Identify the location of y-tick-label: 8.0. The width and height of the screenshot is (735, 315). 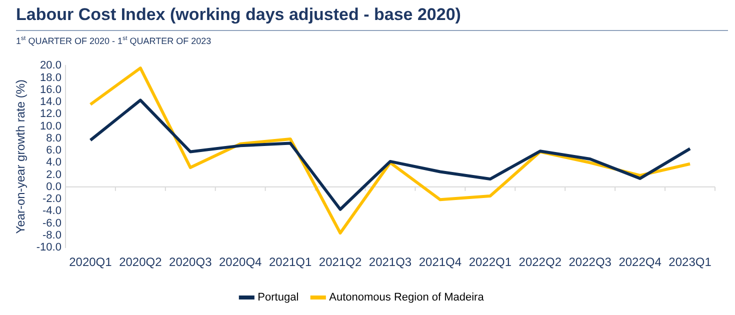
(54, 138).